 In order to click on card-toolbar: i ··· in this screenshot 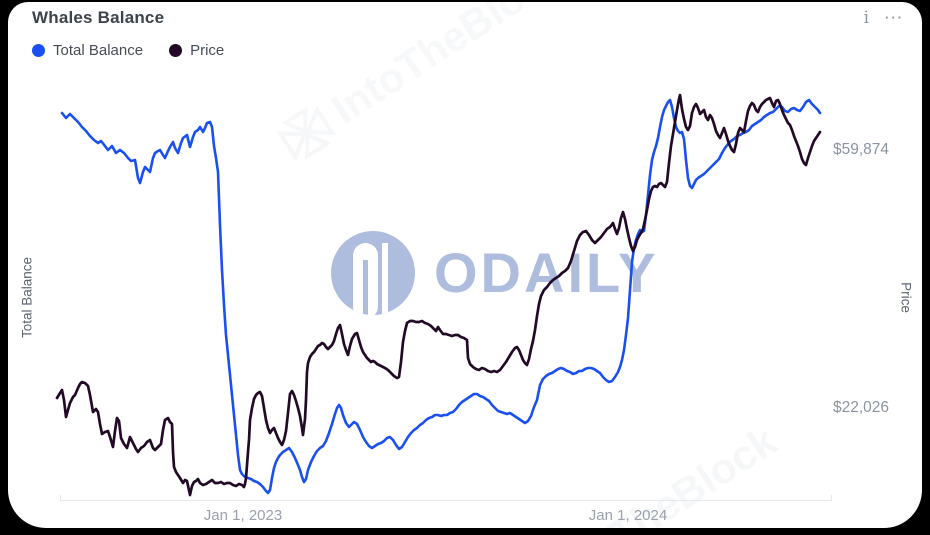, I will do `click(884, 18)`.